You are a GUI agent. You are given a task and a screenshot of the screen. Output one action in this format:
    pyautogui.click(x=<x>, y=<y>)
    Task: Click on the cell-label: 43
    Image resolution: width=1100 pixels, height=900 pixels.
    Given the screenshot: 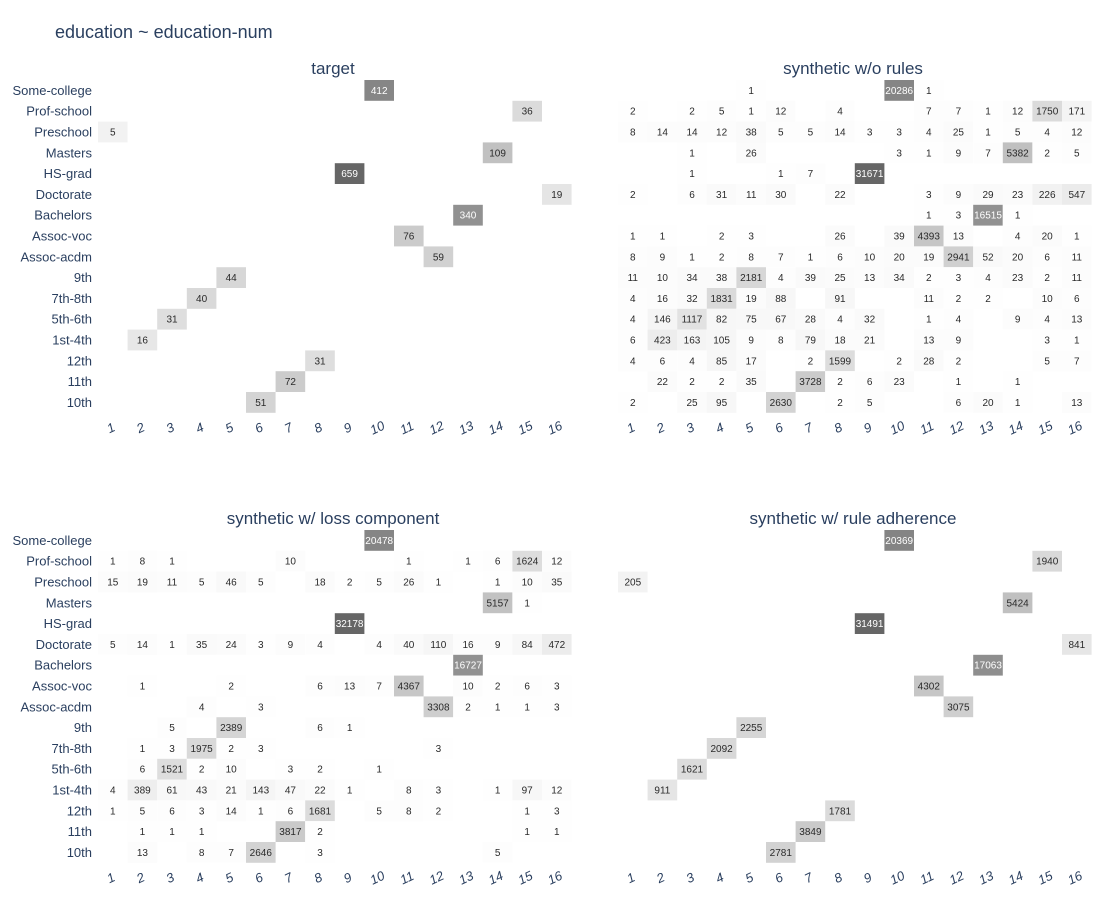 What is the action you would take?
    pyautogui.click(x=202, y=791)
    